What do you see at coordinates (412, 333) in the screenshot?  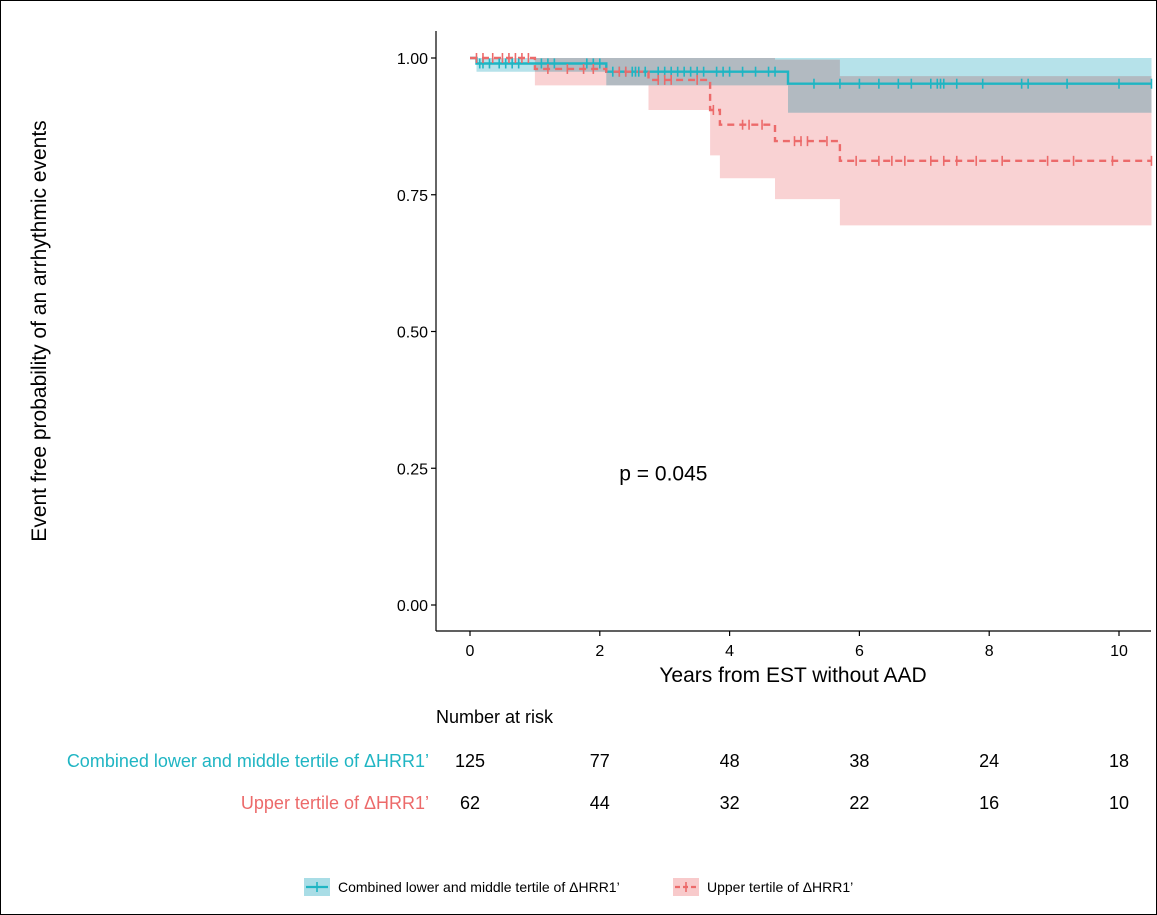 I see `y-tick-label: 0.50` at bounding box center [412, 333].